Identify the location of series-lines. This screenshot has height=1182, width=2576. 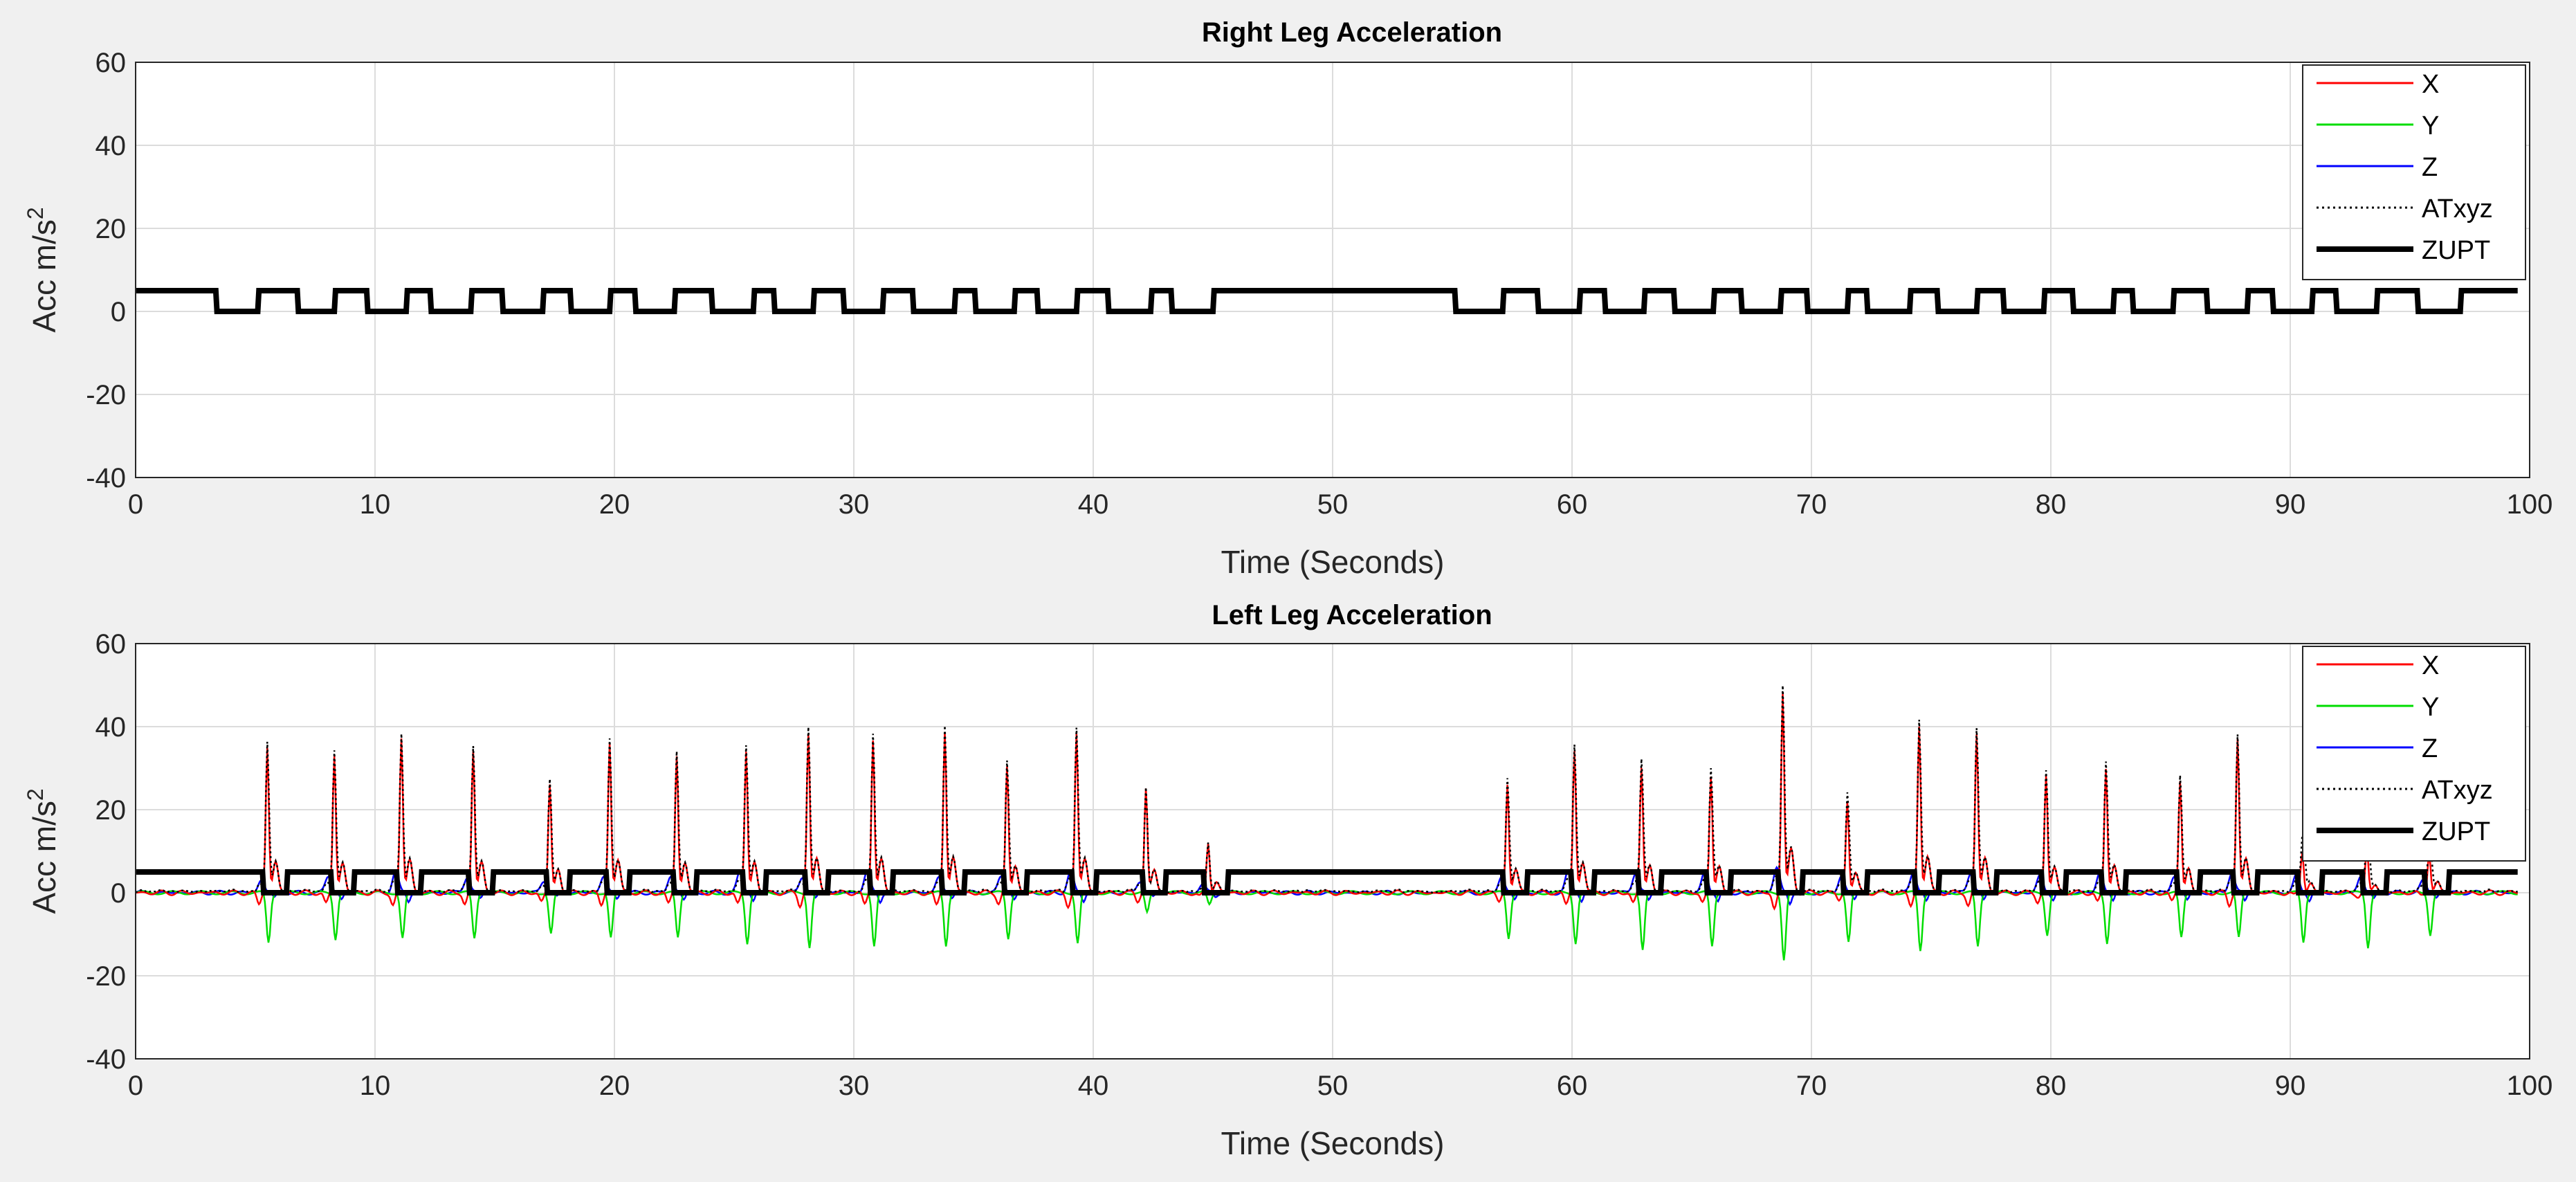
(1327, 301).